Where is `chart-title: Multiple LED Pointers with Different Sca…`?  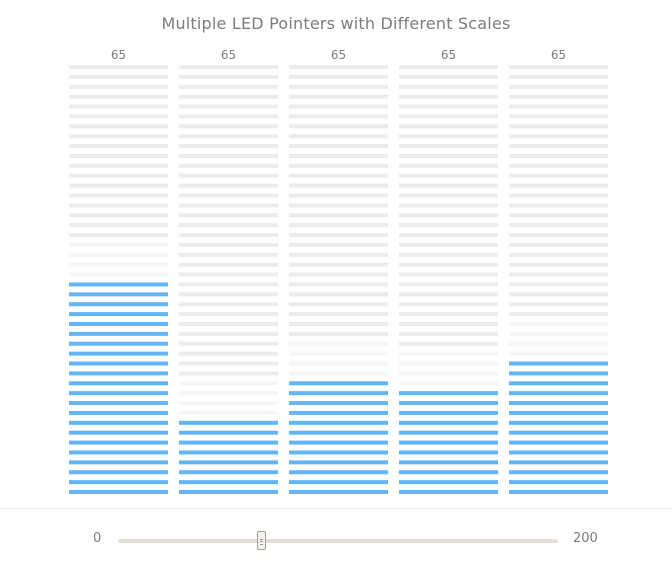 chart-title: Multiple LED Pointers with Different Sca… is located at coordinates (336, 23).